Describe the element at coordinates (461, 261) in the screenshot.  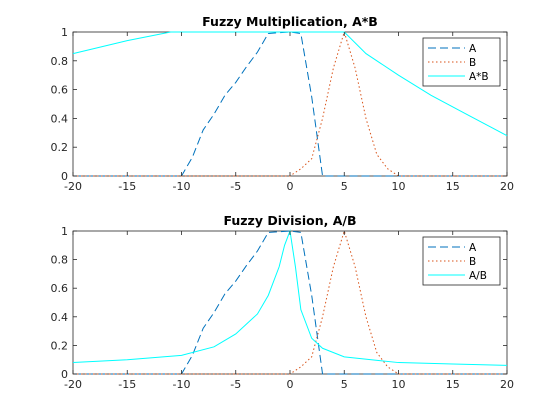
I see `legend: AB A/B` at that location.